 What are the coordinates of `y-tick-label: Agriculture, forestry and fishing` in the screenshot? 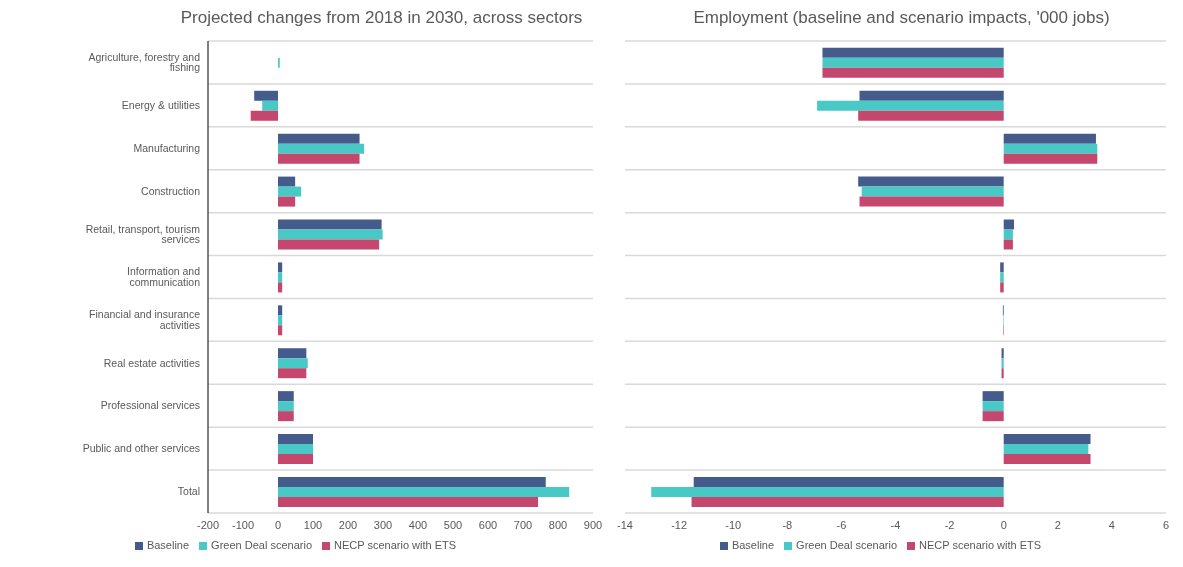 It's located at (144, 62).